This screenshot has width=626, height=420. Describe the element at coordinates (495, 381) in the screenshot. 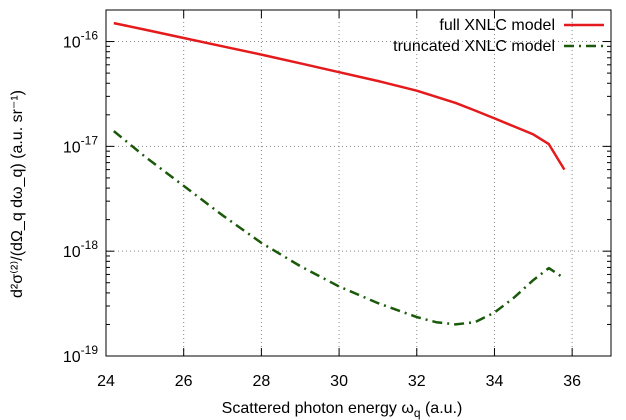

I see `x-tick-label: 34` at that location.